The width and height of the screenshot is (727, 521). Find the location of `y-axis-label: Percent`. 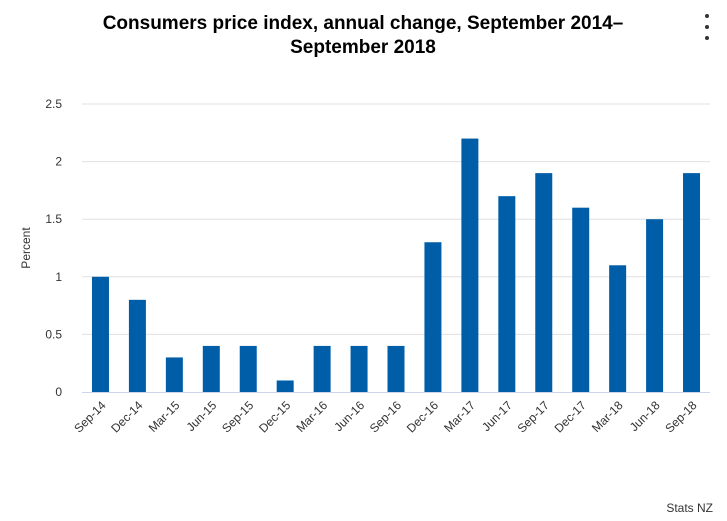

y-axis-label: Percent is located at coordinates (26, 248).